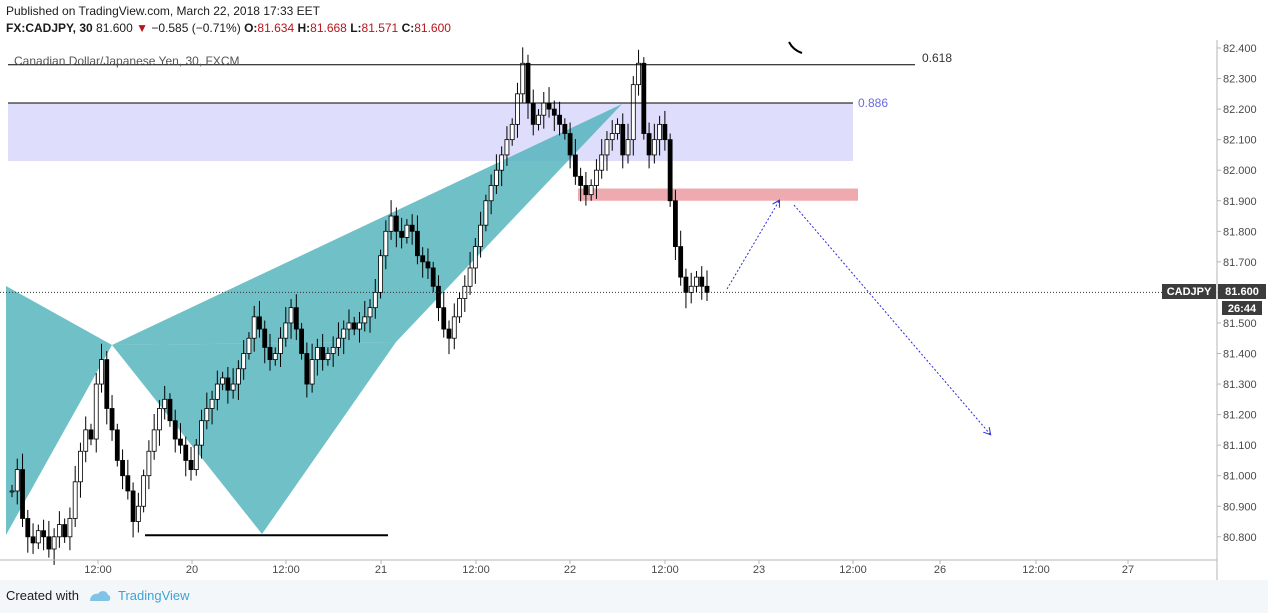 The image size is (1268, 613). What do you see at coordinates (1240, 477) in the screenshot?
I see `y-tick-label: 81.000` at bounding box center [1240, 477].